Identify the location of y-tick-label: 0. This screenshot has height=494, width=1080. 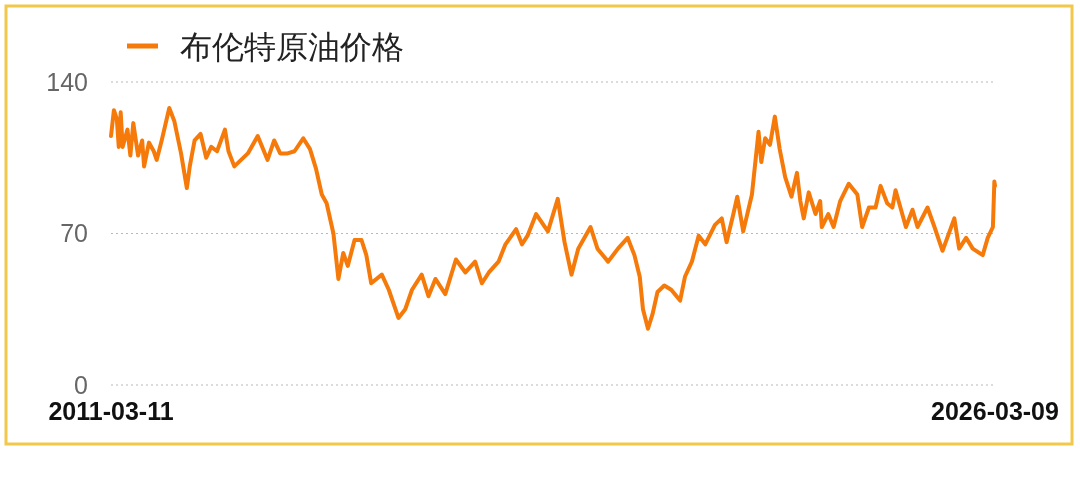
(81, 384).